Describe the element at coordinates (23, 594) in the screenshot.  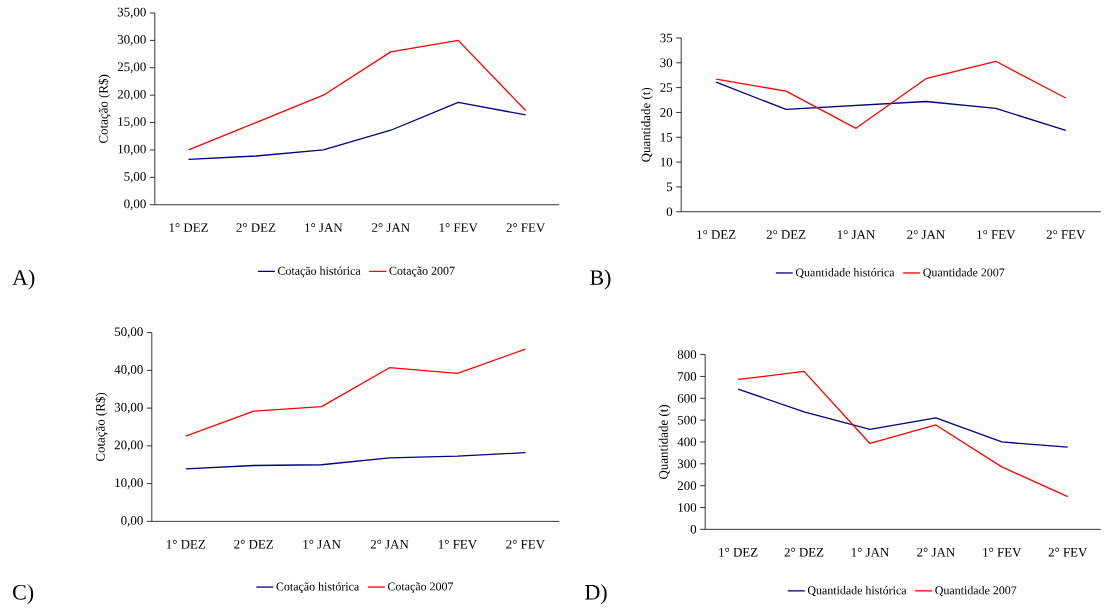
I see `text: C)` at that location.